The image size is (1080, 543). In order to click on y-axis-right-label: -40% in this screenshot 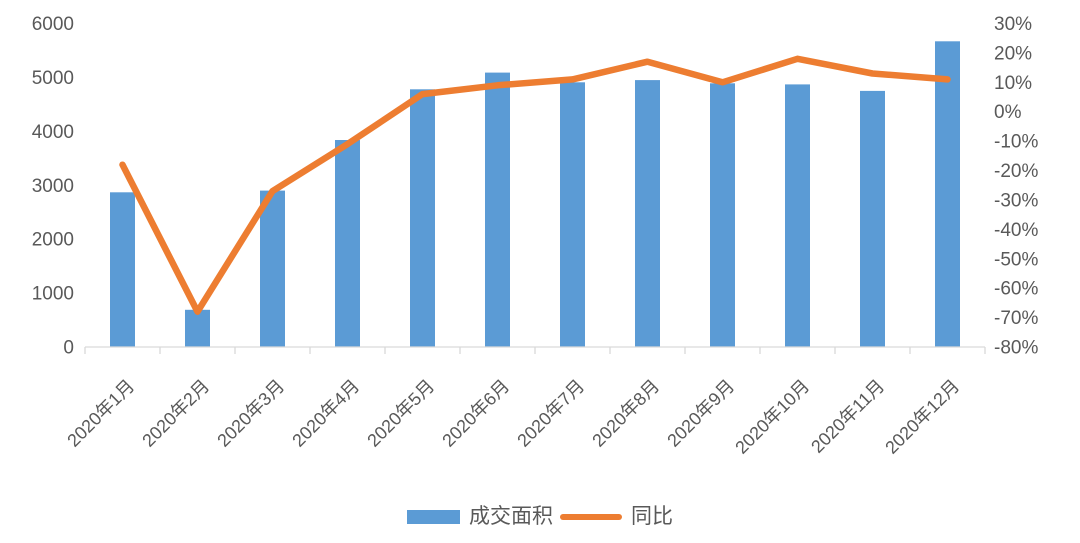, I will do `click(1016, 230)`.